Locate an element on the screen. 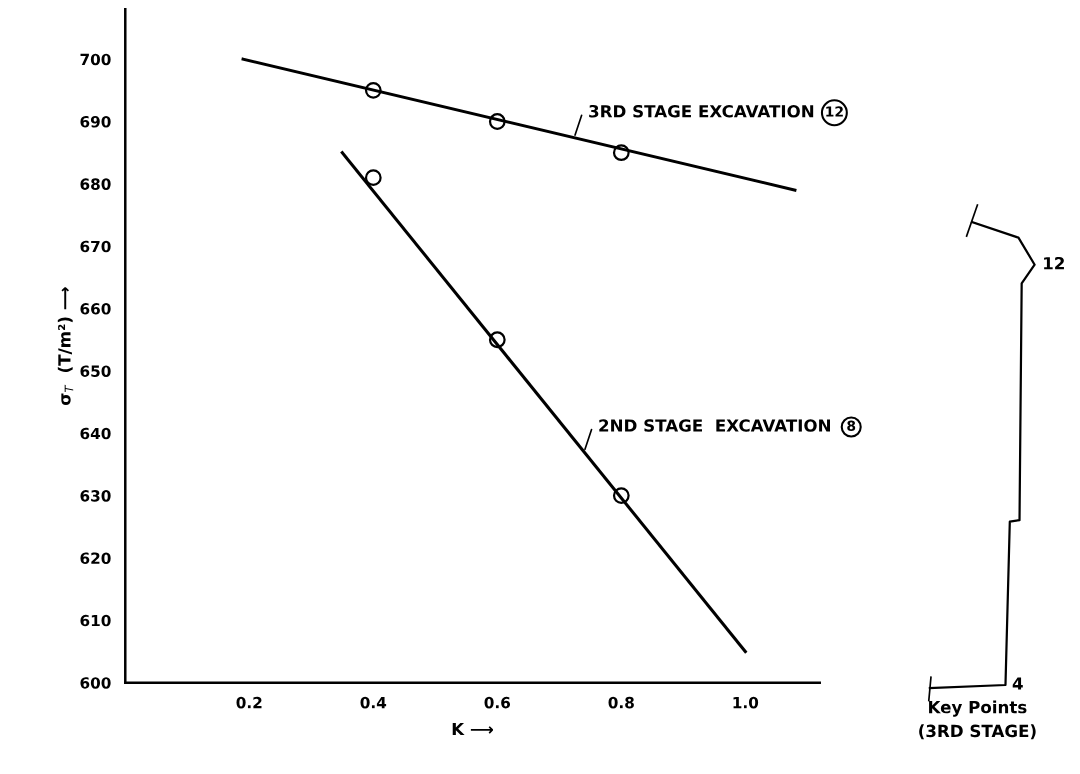 The height and width of the screenshot is (774, 1080). series-label: 2ND STAGE EXCAVATION 8 is located at coordinates (727, 425).